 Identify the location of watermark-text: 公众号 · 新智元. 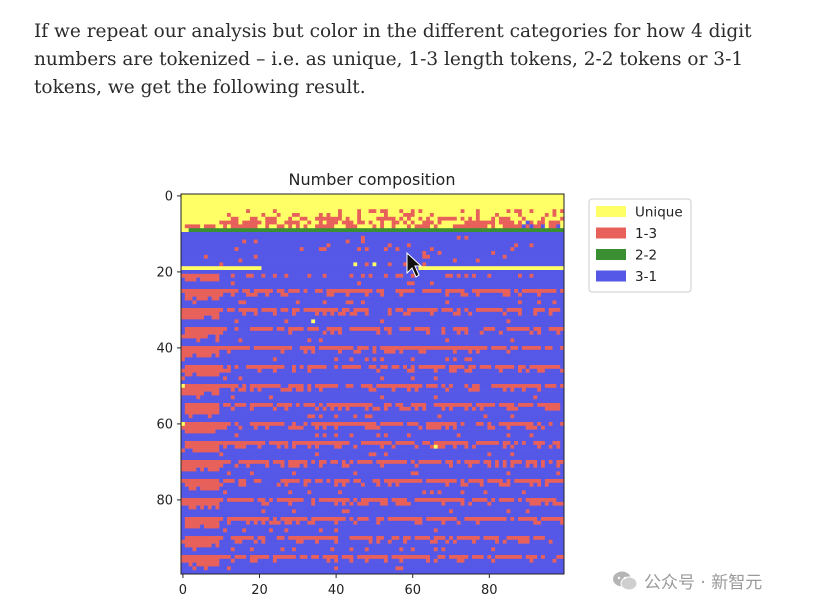
(703, 583).